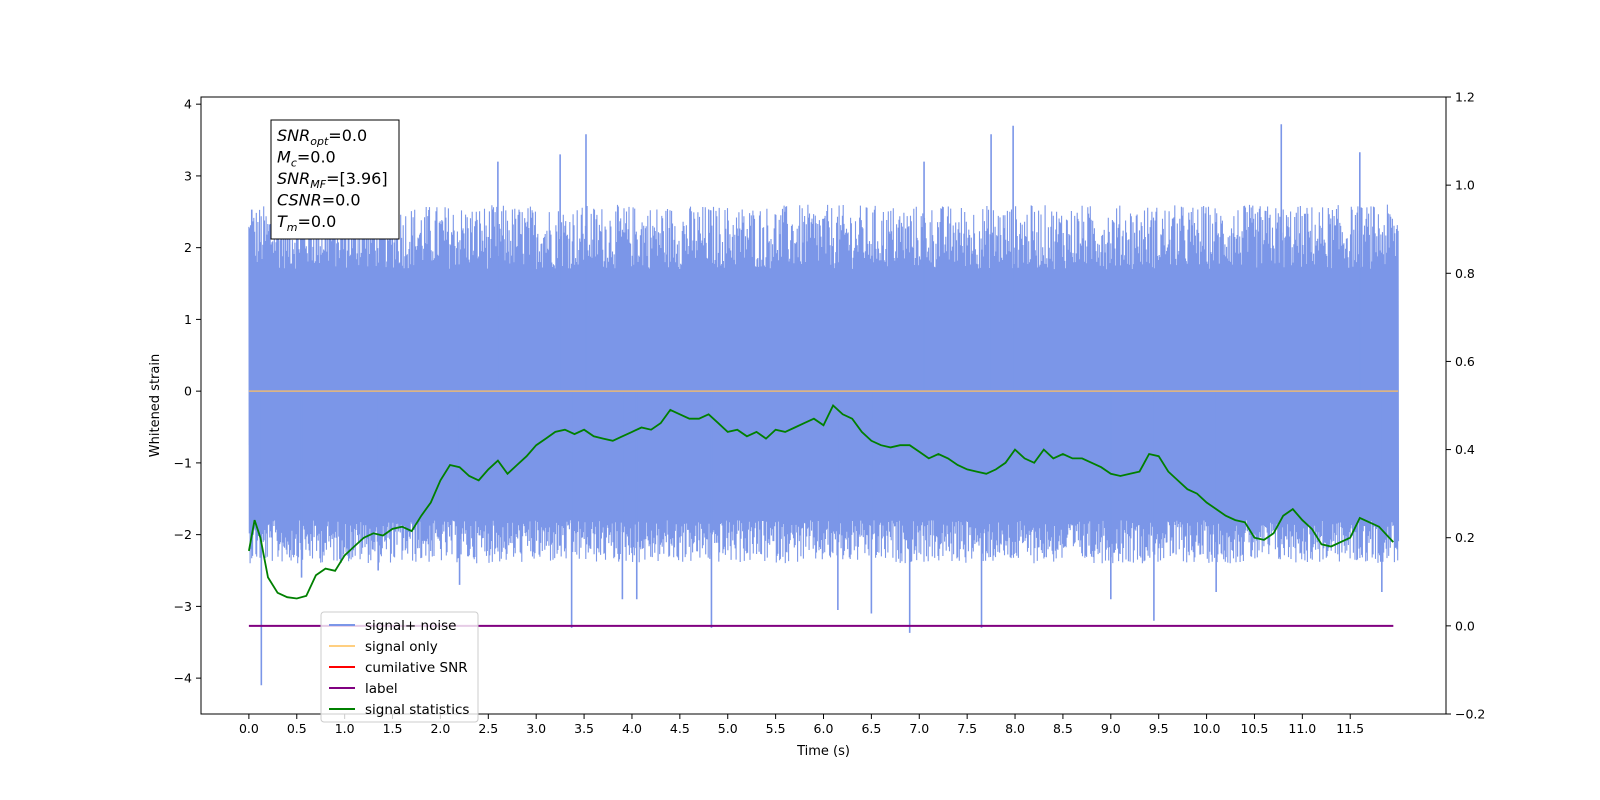  What do you see at coordinates (183, 462) in the screenshot?
I see `y-tick-label: −1` at bounding box center [183, 462].